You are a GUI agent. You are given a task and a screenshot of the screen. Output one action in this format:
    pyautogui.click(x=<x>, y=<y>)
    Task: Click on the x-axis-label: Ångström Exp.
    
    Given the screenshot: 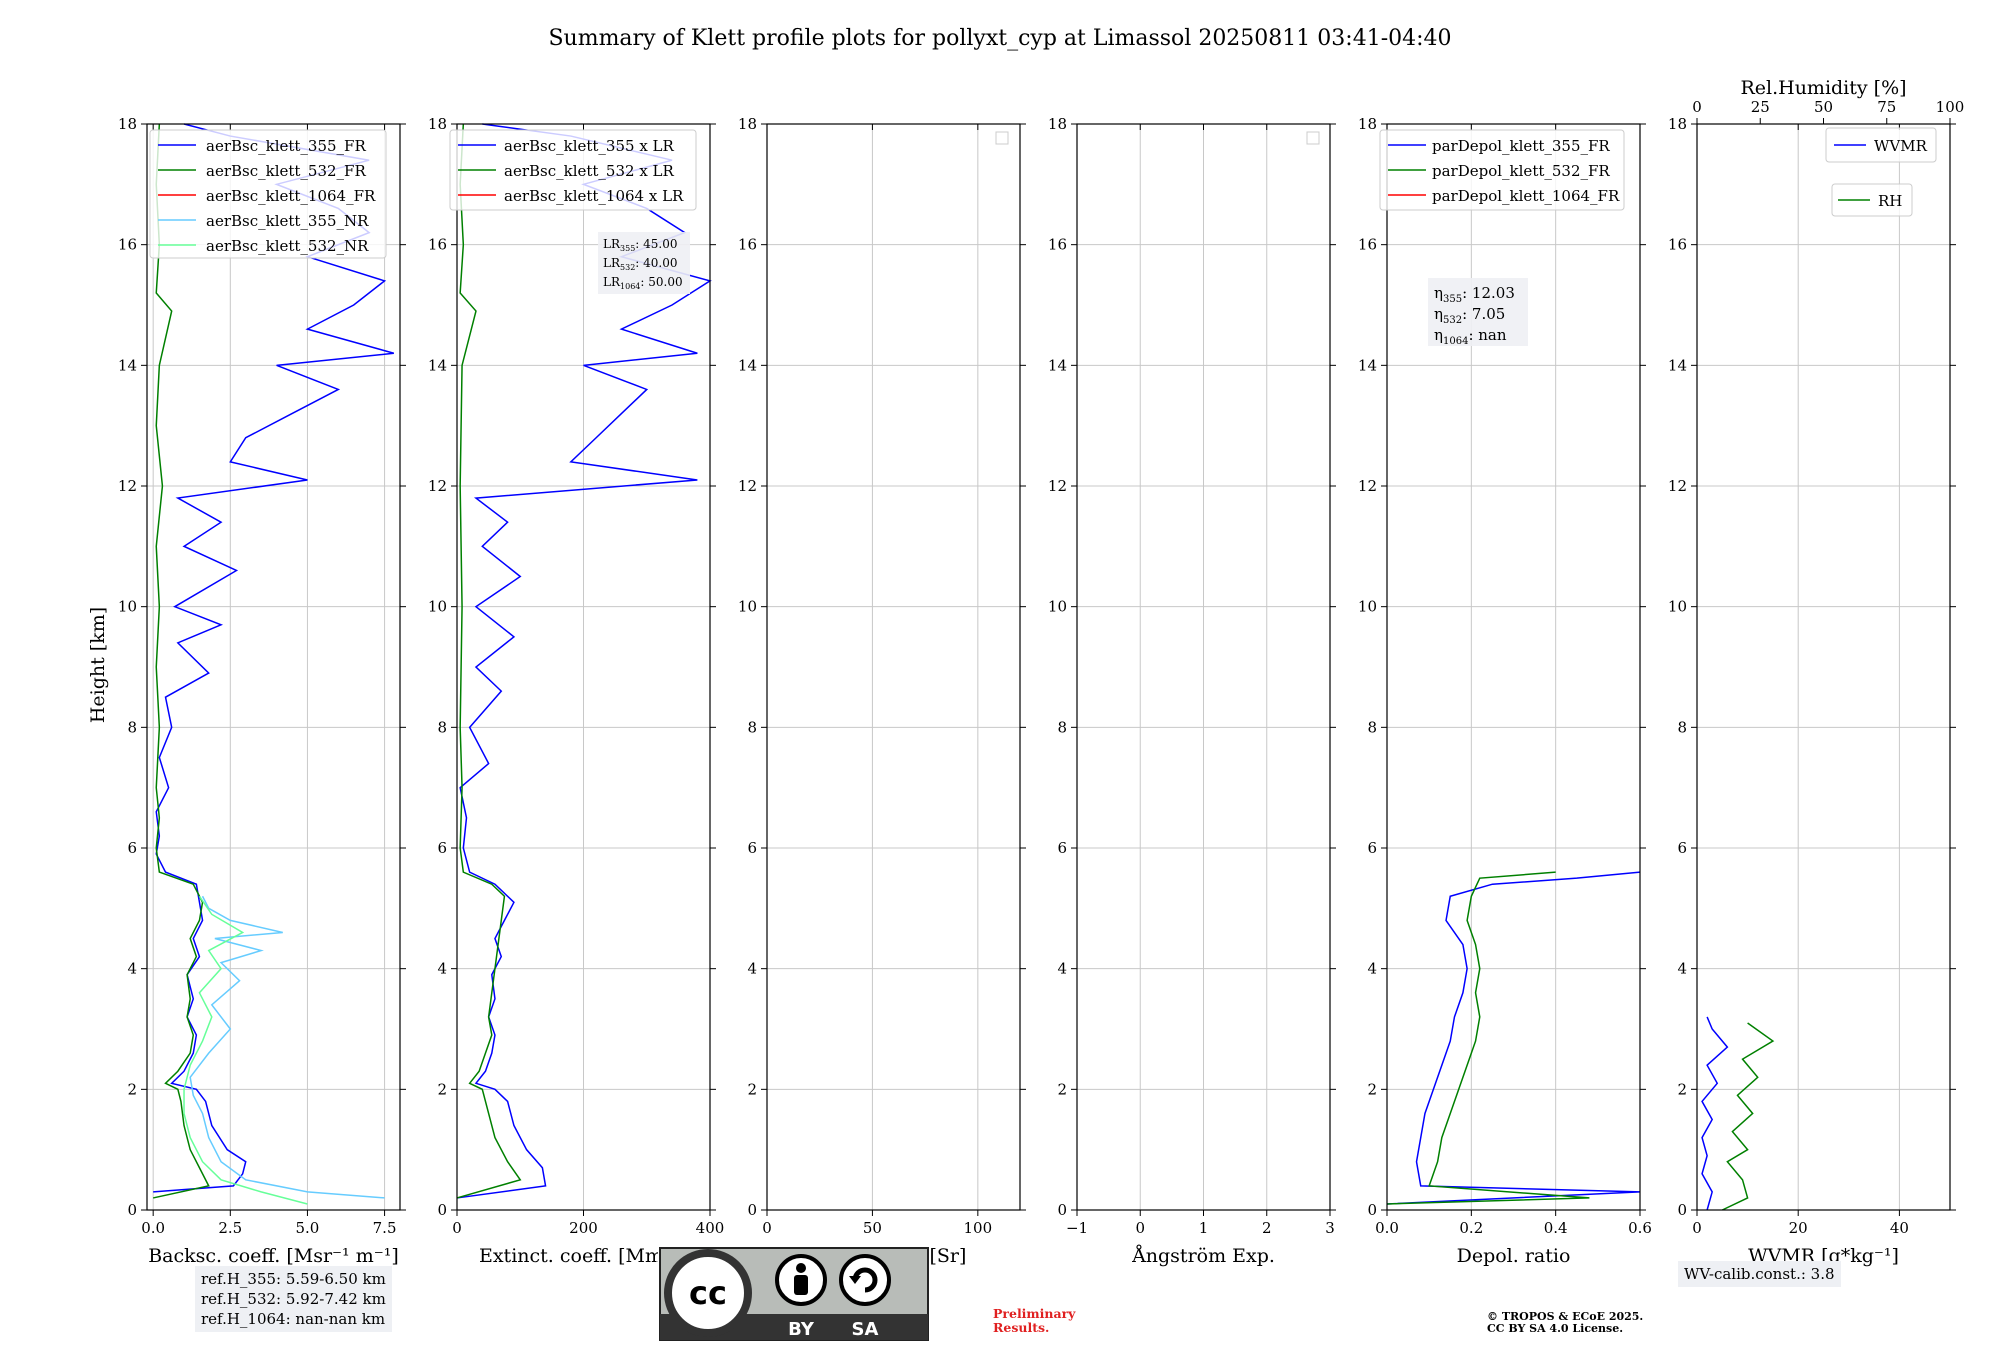 What is the action you would take?
    pyautogui.click(x=1203, y=1256)
    